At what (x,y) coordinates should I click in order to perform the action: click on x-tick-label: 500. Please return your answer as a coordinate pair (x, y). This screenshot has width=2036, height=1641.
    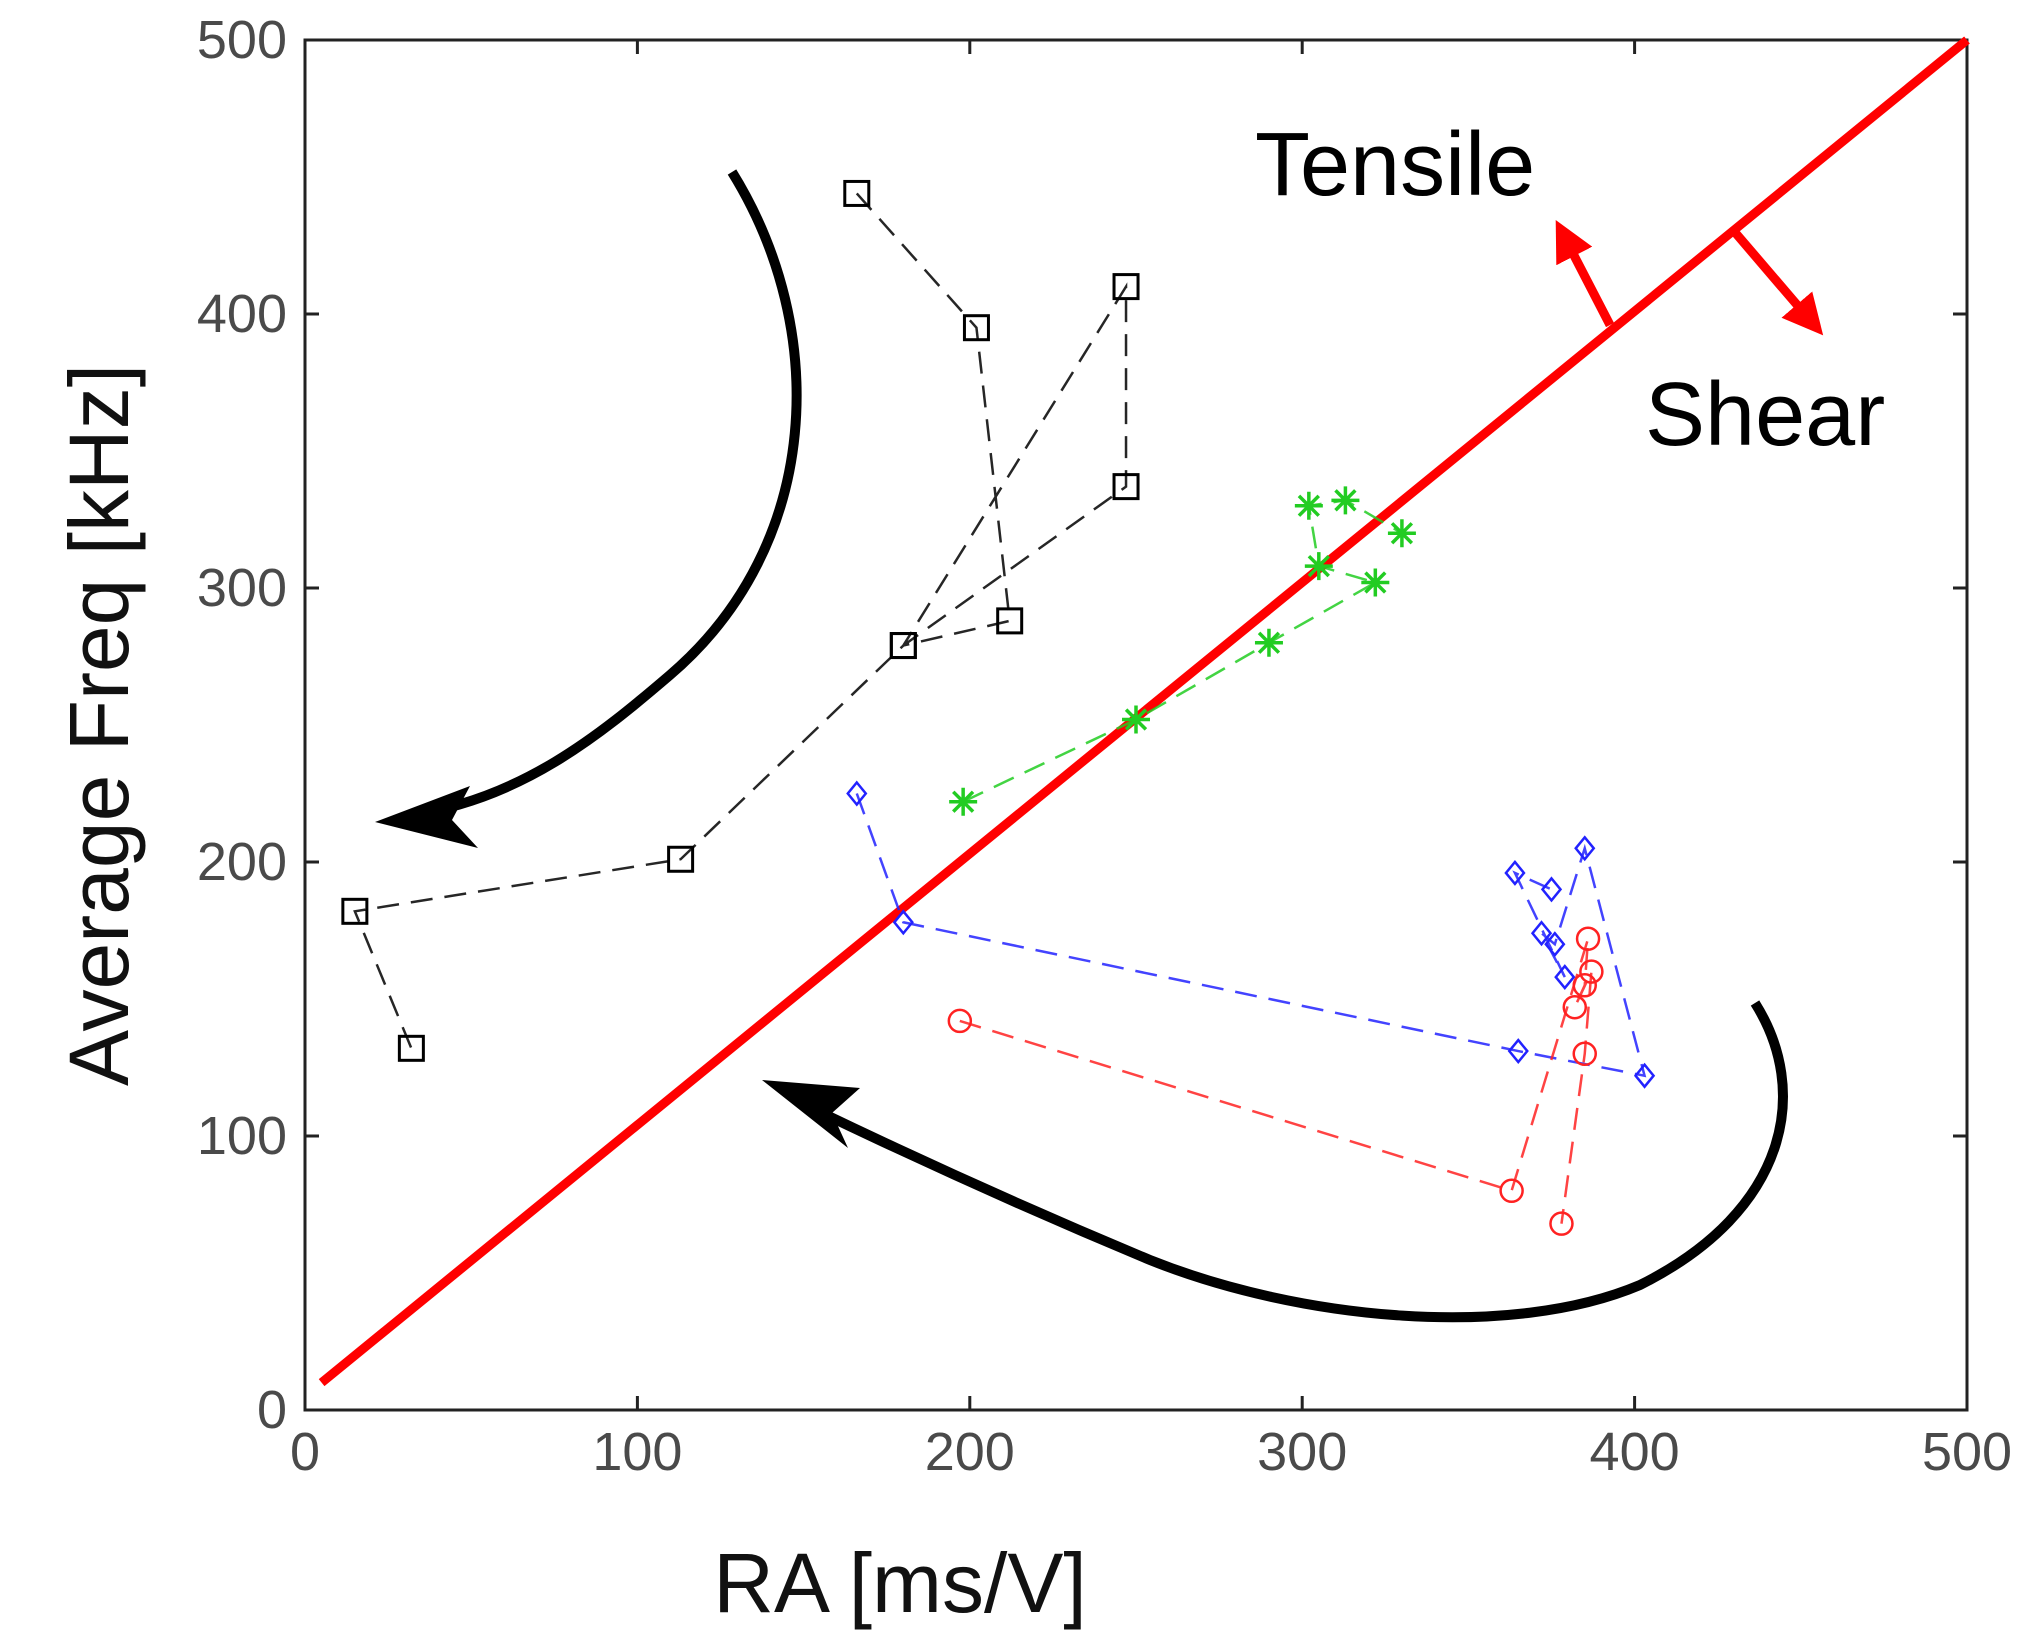
    Looking at the image, I should click on (1967, 1452).